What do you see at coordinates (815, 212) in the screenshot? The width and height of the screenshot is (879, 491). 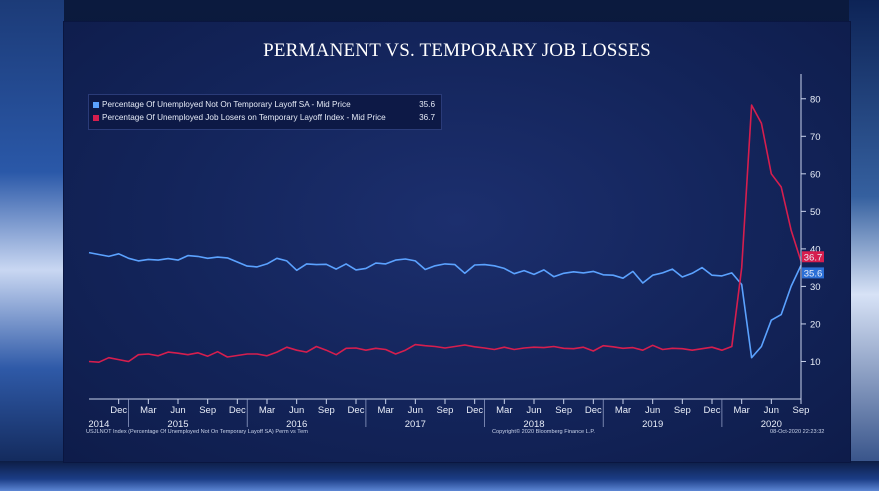 I see `y-tick-label: 50` at bounding box center [815, 212].